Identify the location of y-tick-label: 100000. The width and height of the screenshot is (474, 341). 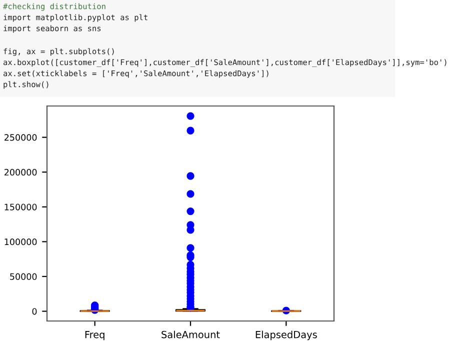
(20, 242).